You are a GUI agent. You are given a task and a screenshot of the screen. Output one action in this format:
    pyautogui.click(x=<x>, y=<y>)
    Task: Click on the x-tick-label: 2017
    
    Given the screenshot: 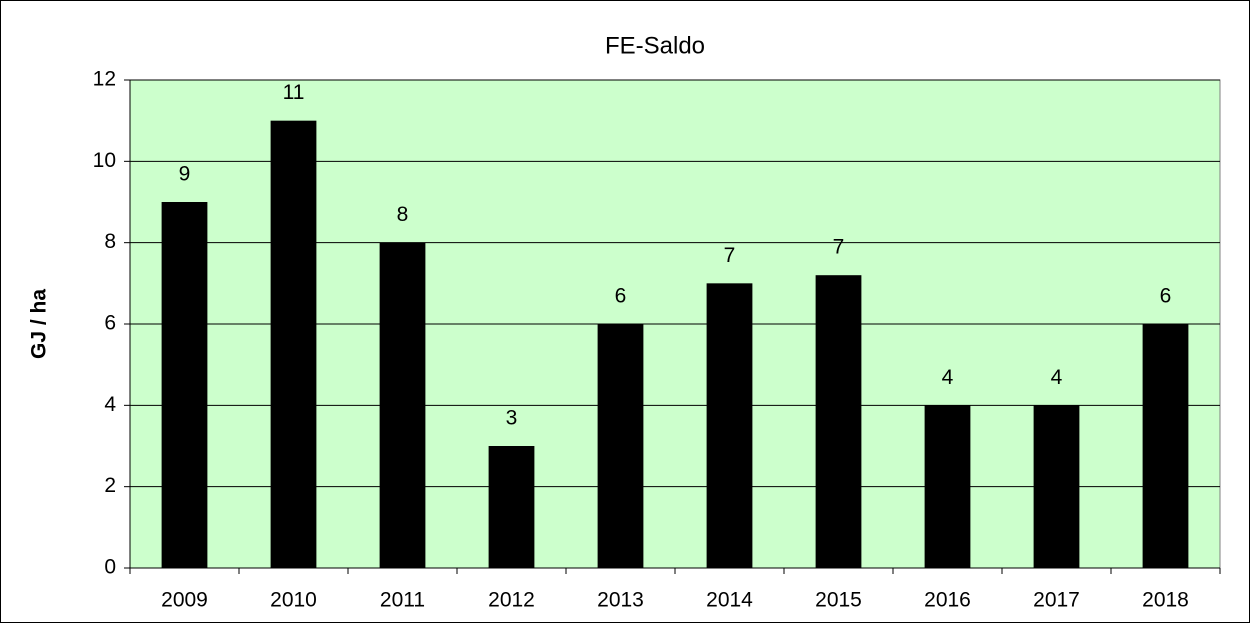 What is the action you would take?
    pyautogui.click(x=1056, y=600)
    